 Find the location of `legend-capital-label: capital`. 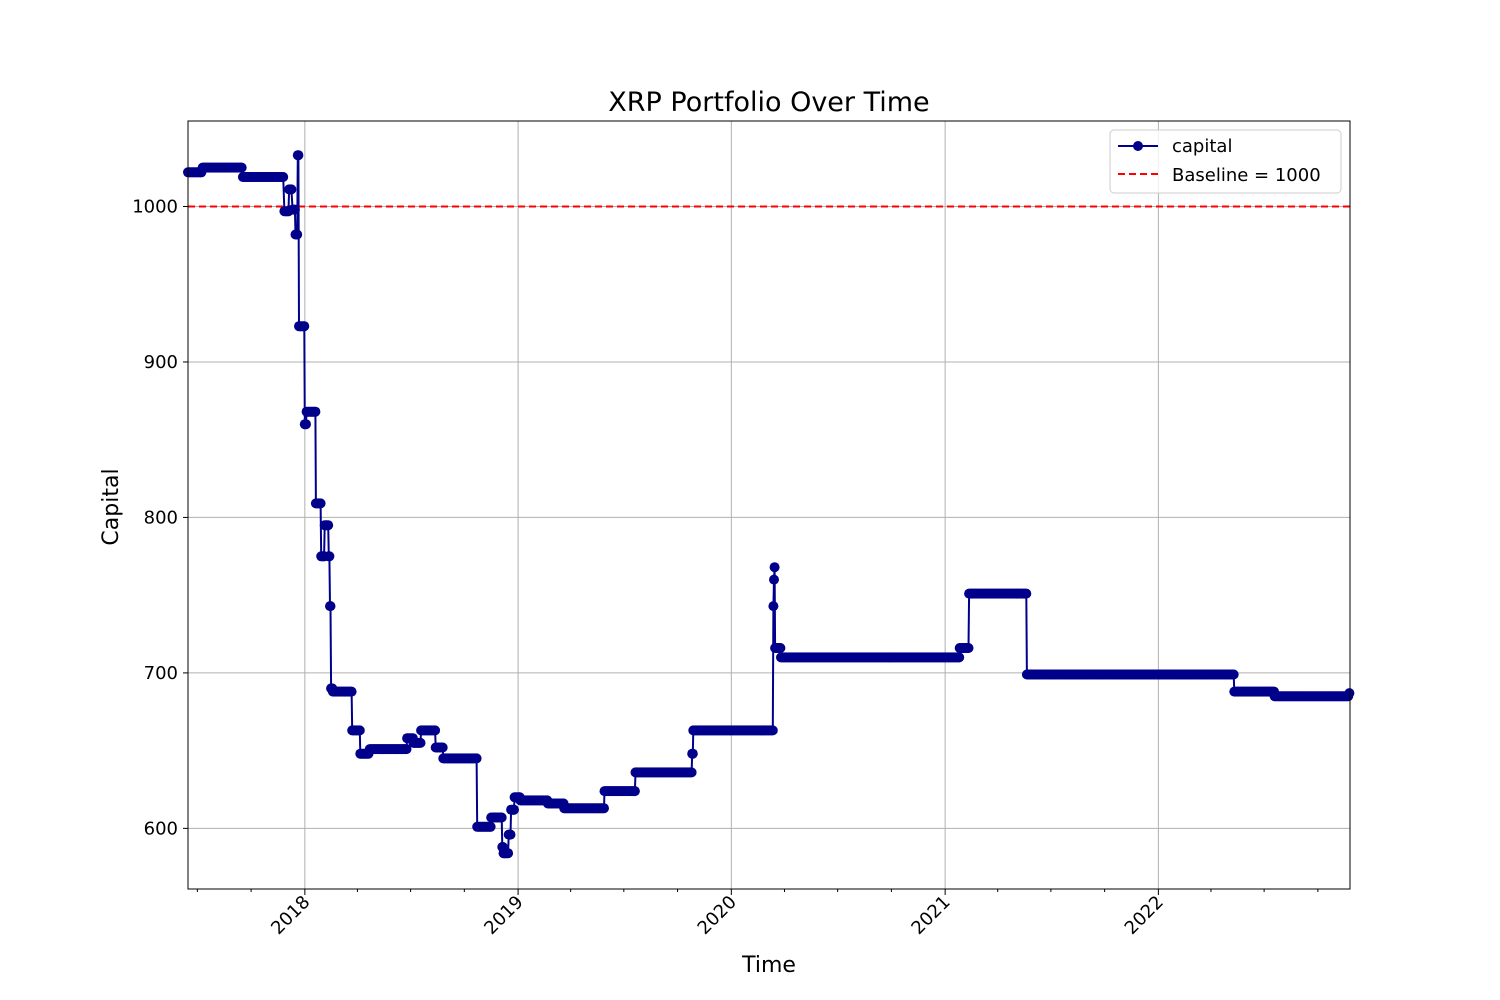

legend-capital-label: capital is located at coordinates (1202, 146).